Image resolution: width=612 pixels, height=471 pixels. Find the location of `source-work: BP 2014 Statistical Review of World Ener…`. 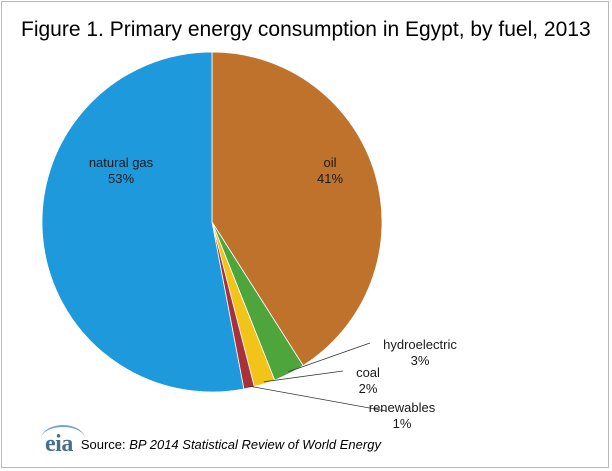

source-work: BP 2014 Statistical Review of World Ener… is located at coordinates (255, 444).